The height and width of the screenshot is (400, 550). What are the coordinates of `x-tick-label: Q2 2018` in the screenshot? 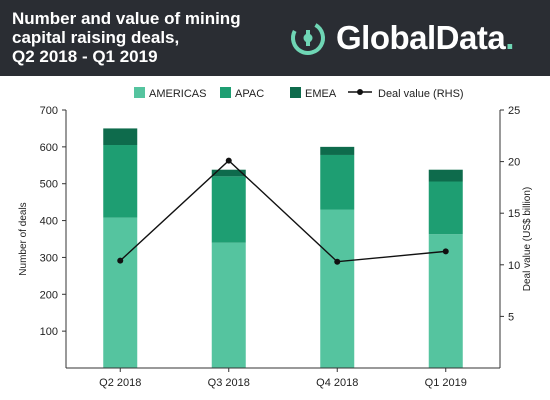 It's located at (120, 383).